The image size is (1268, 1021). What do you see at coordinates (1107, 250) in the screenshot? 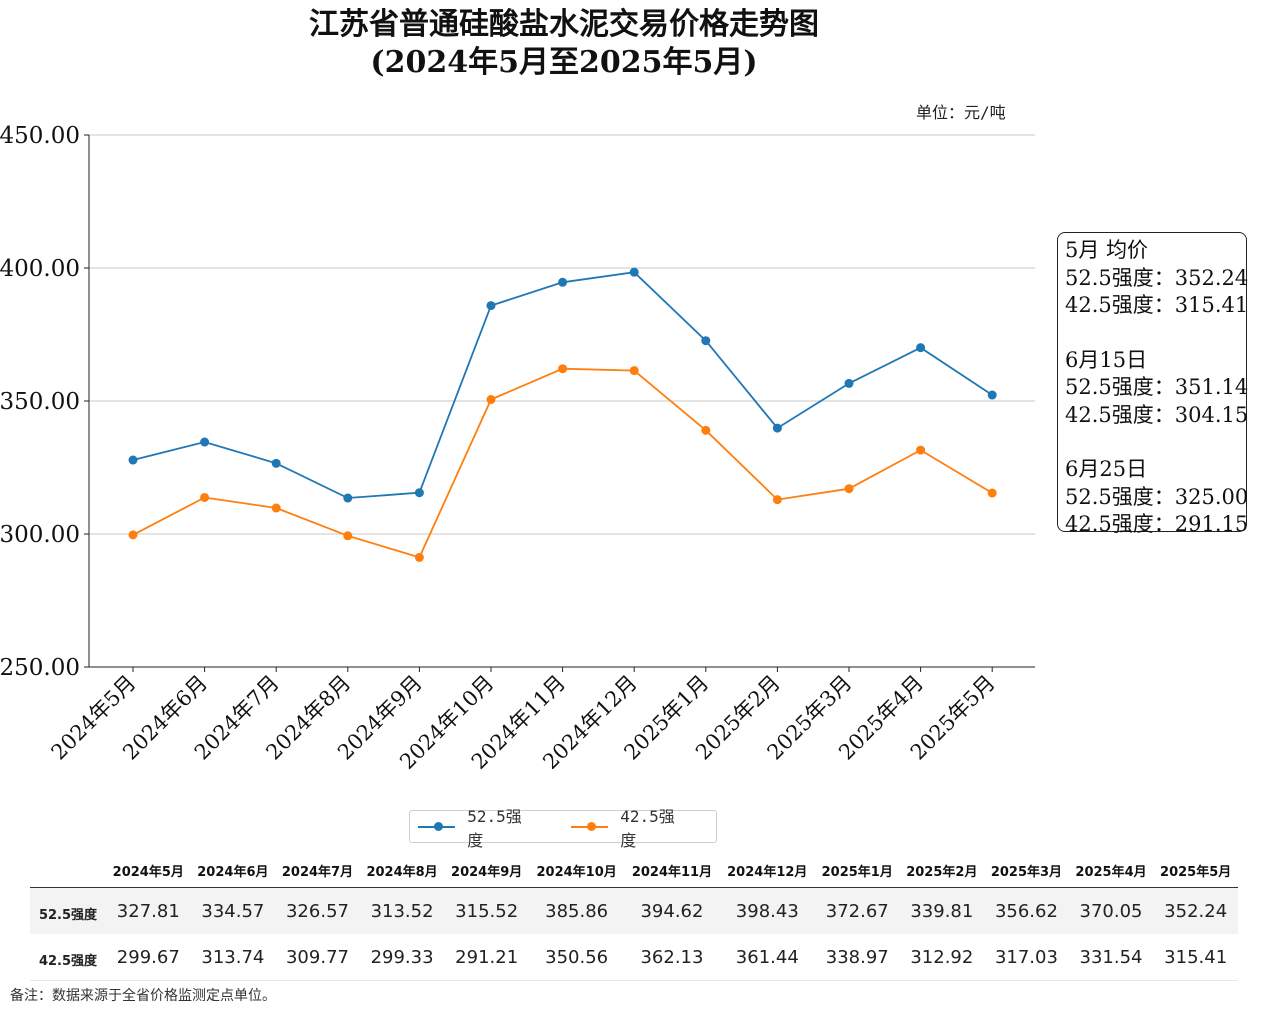
I see `annotation-heading: 5月 均价` at bounding box center [1107, 250].